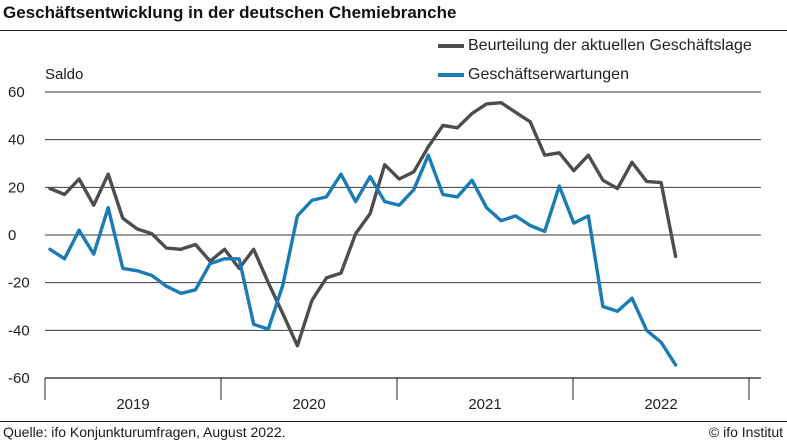 The height and width of the screenshot is (443, 787). Describe the element at coordinates (16, 140) in the screenshot. I see `y-tick-label: 40` at that location.